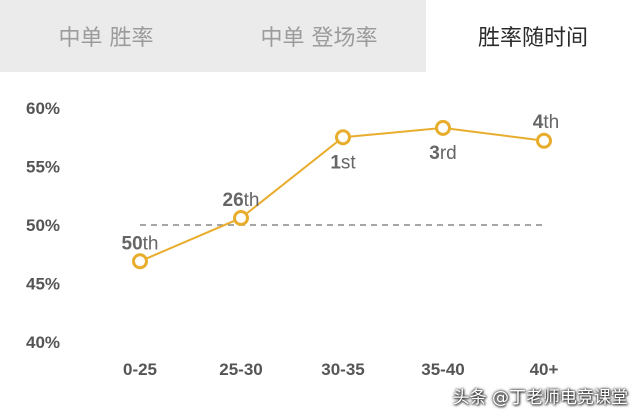 The width and height of the screenshot is (640, 418). Describe the element at coordinates (140, 243) in the screenshot. I see `rank-label: 50th` at that location.